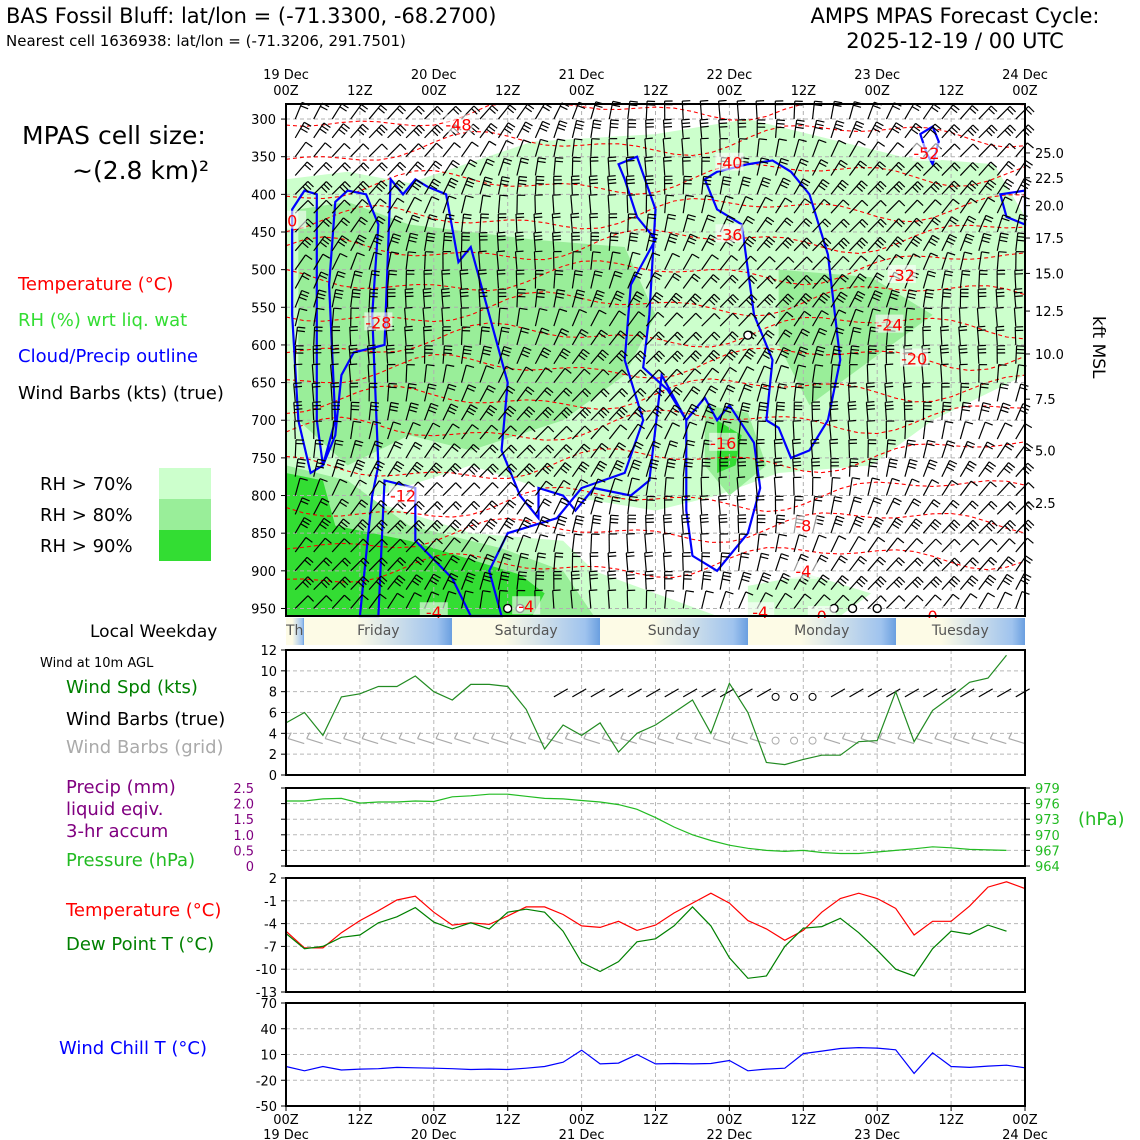 The height and width of the screenshot is (1140, 1140). Describe the element at coordinates (804, 1120) in the screenshot. I see `bottom-axis-hour: 12Z` at that location.